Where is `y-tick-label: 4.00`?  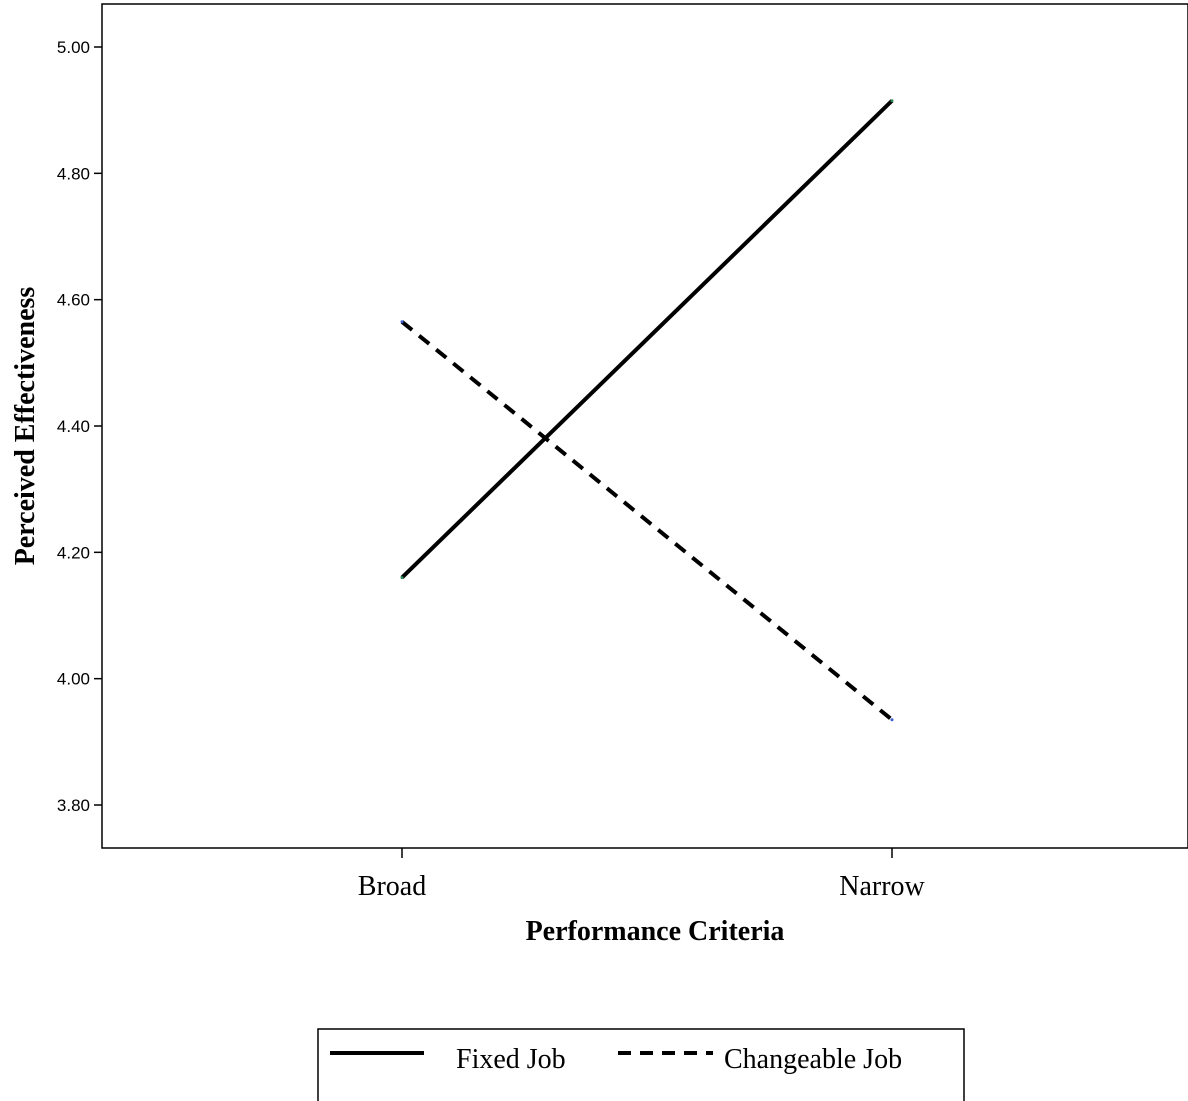
y-tick-label: 4.00 is located at coordinates (73, 679).